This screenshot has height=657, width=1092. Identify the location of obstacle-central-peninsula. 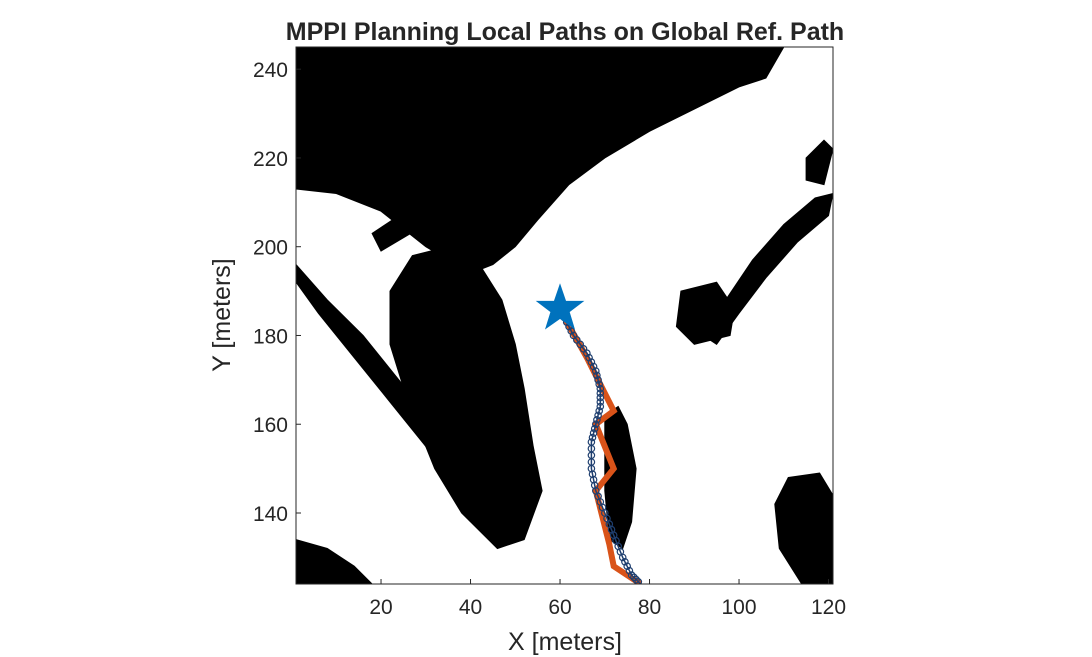
(466, 398).